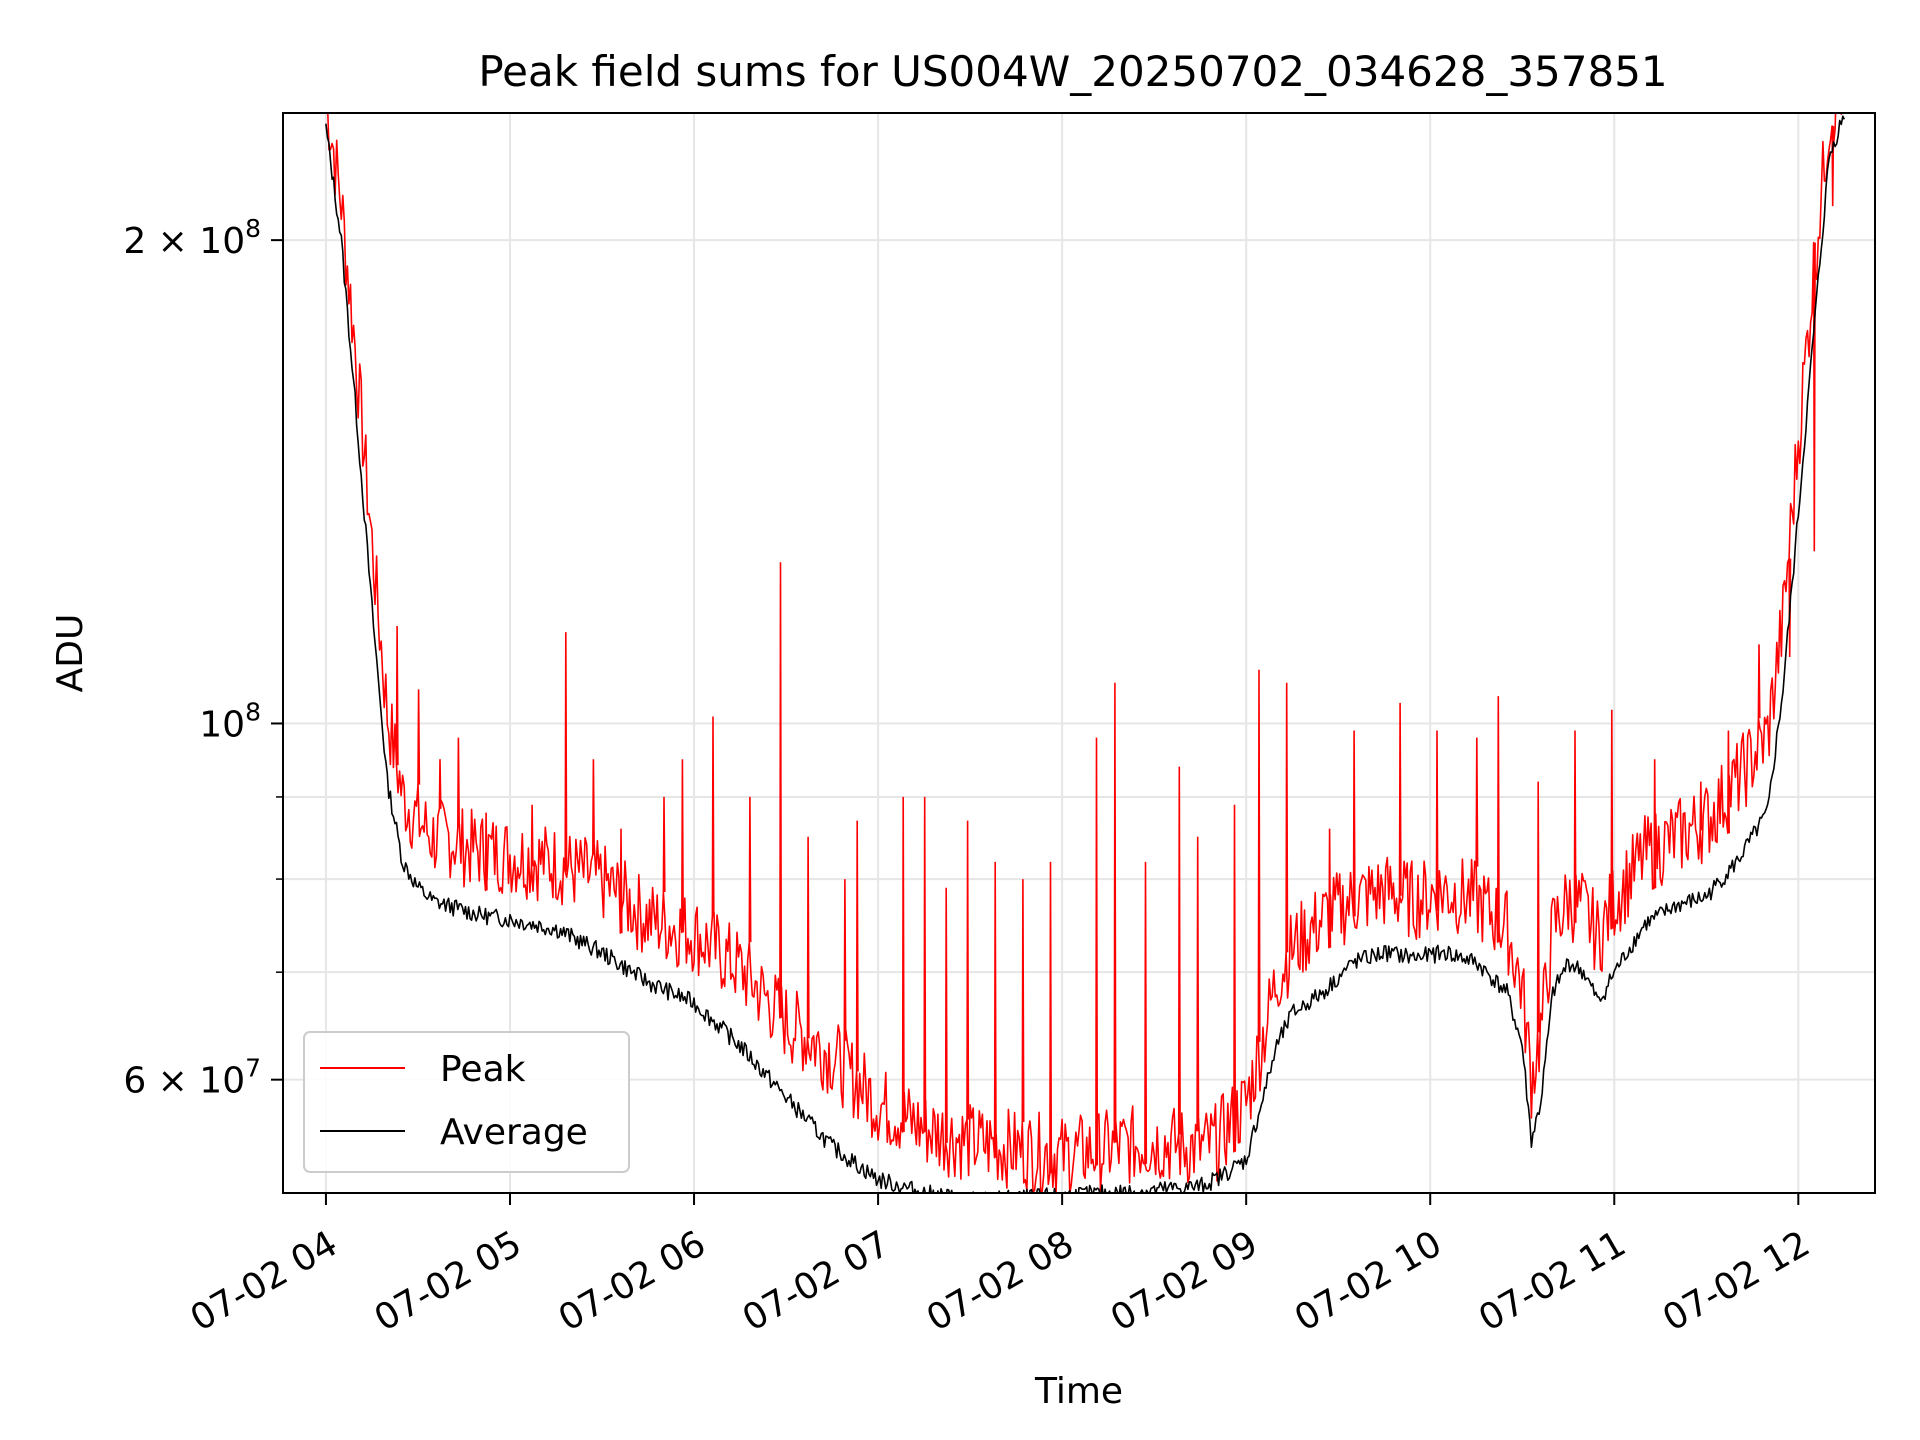  I want to click on y-tick-label: 6 × 107, so click(192, 1078).